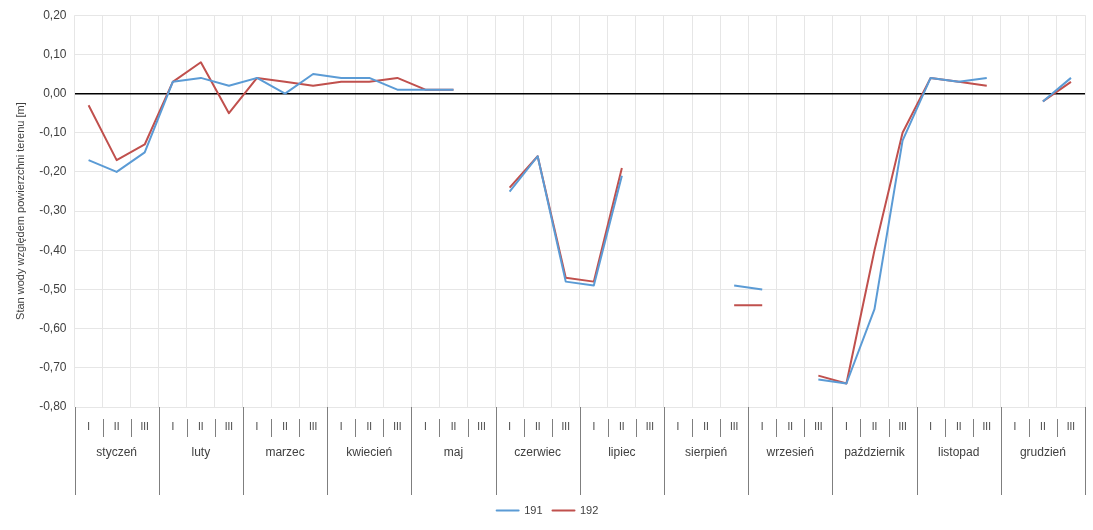 This screenshot has height=530, width=1093. Describe the element at coordinates (53, 249) in the screenshot. I see `y-tick-label: -0,40` at that location.